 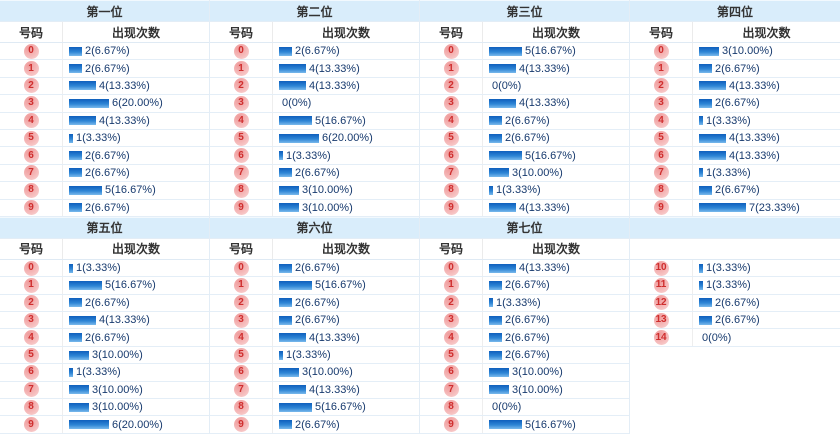 What do you see at coordinates (31, 425) in the screenshot?
I see `number-badge: 9` at bounding box center [31, 425].